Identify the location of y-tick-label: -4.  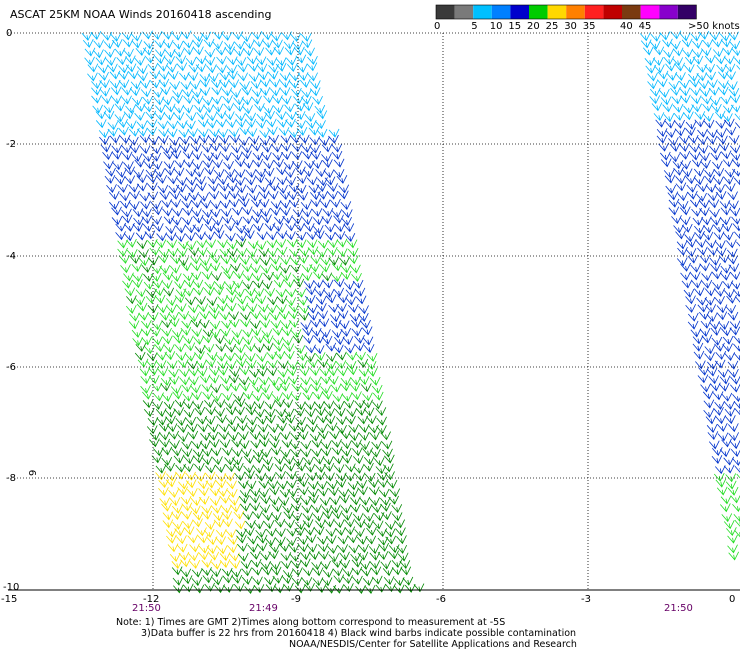
(11, 256).